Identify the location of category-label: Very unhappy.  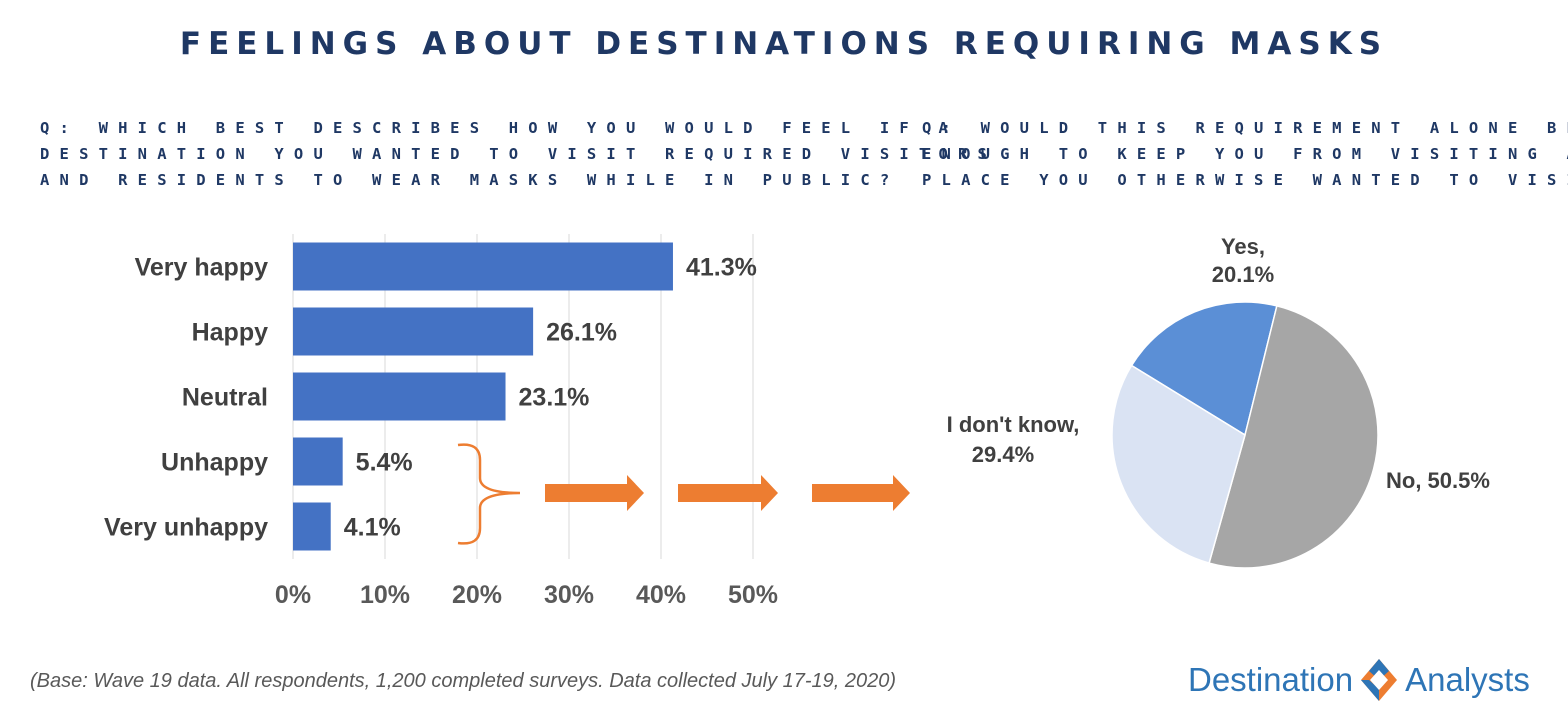
(186, 528).